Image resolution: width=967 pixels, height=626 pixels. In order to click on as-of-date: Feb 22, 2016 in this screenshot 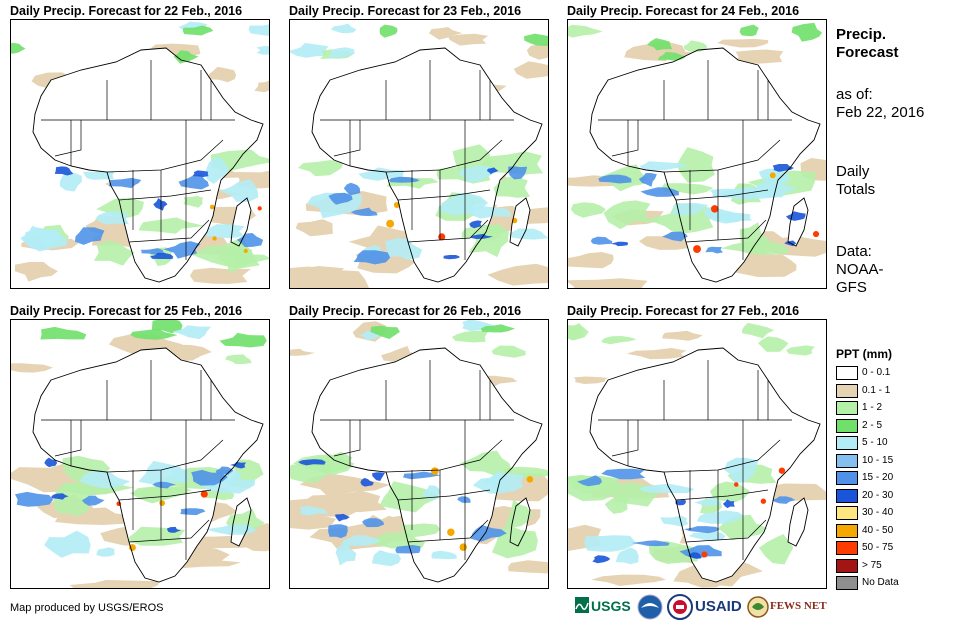, I will do `click(880, 112)`.